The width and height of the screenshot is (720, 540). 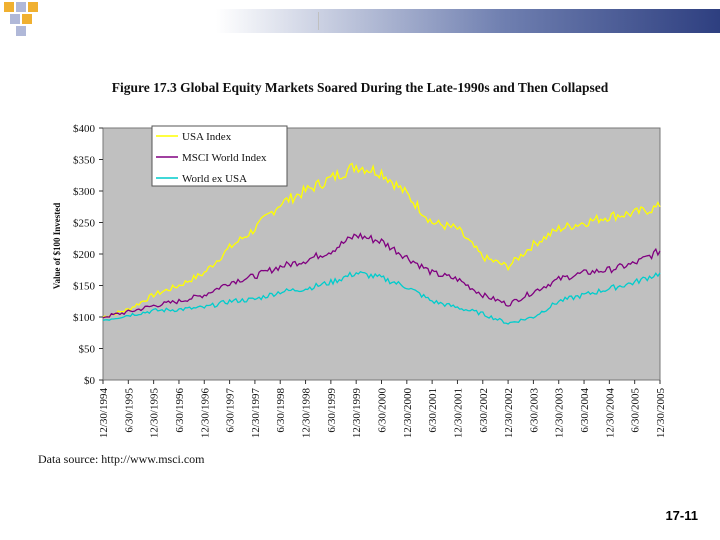 I want to click on x-tick-label: 12/30/2004, so click(x=610, y=413).